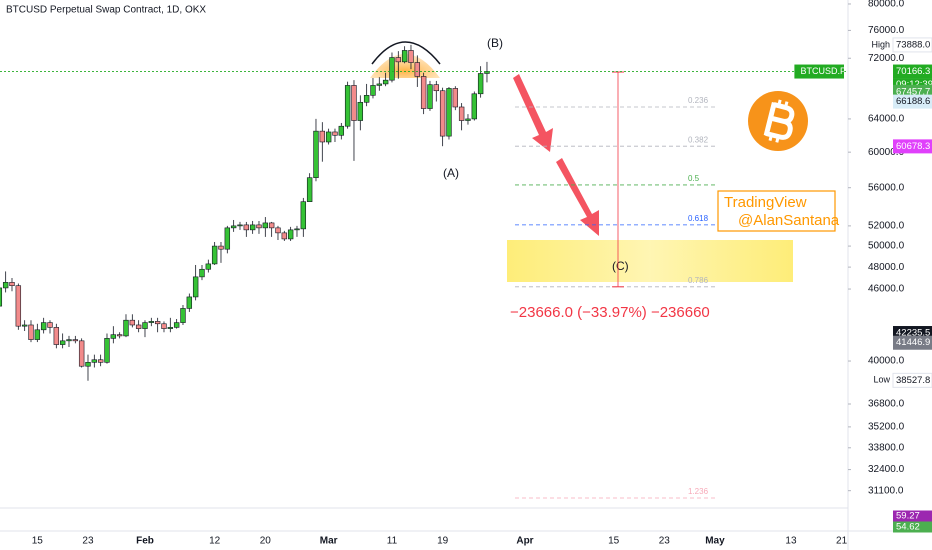 This screenshot has width=932, height=550. I want to click on price-label: 60678.3, so click(913, 146).